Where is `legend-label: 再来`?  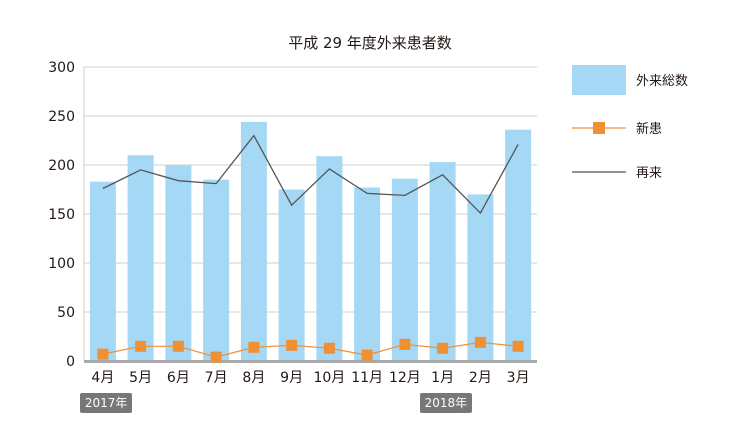
legend-label: 再来 is located at coordinates (649, 173).